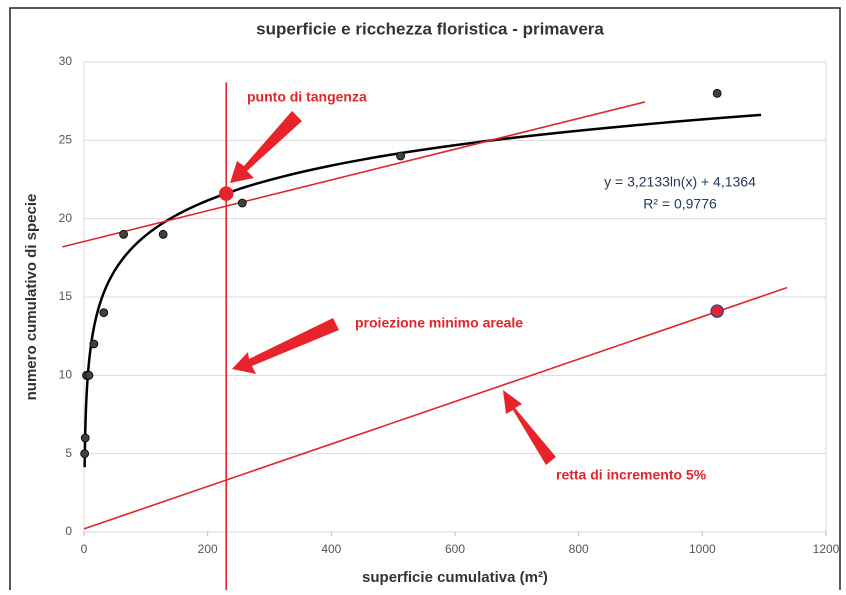  Describe the element at coordinates (631, 475) in the screenshot. I see `annotation: retta di incremento 5%` at that location.